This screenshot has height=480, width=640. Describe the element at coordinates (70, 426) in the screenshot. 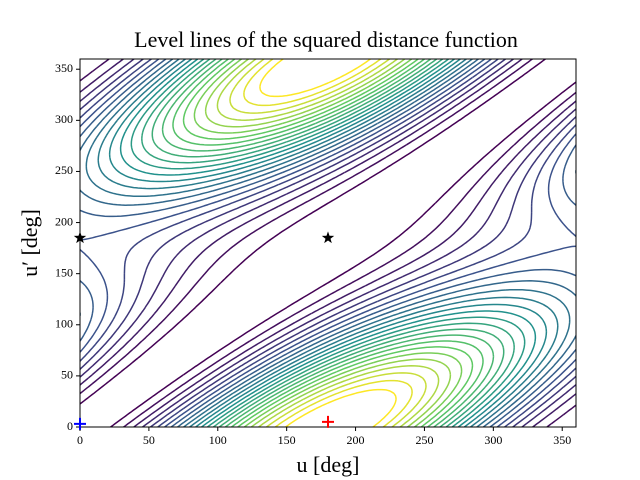

I see `y-tick-label: 0` at that location.